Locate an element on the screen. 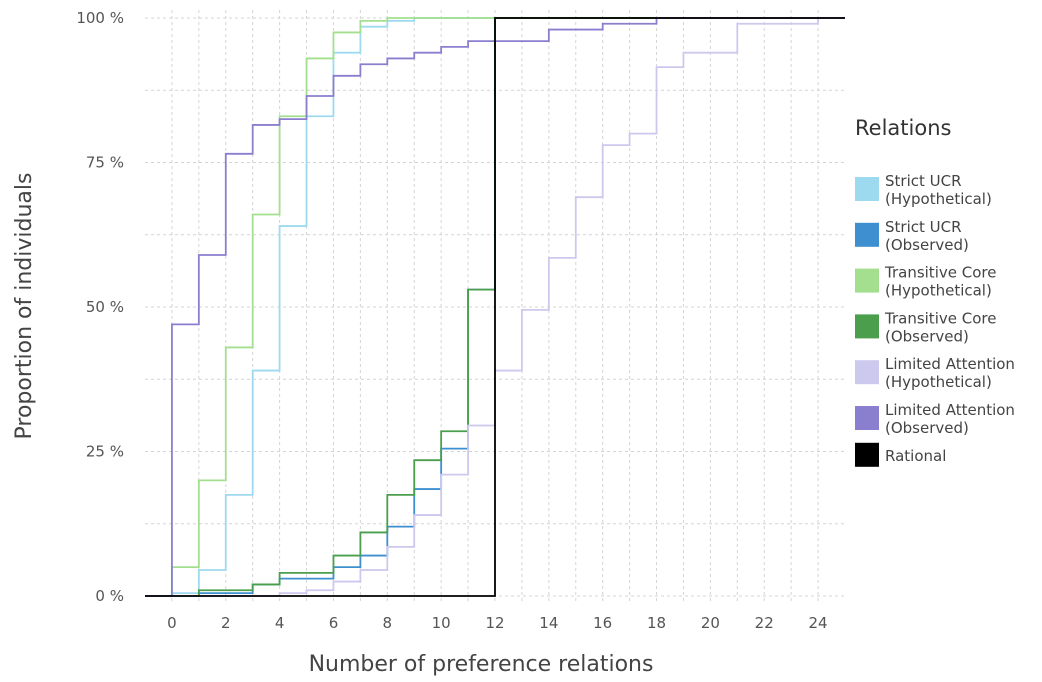 The width and height of the screenshot is (1042, 682). x-tick-label: 8 is located at coordinates (388, 623).